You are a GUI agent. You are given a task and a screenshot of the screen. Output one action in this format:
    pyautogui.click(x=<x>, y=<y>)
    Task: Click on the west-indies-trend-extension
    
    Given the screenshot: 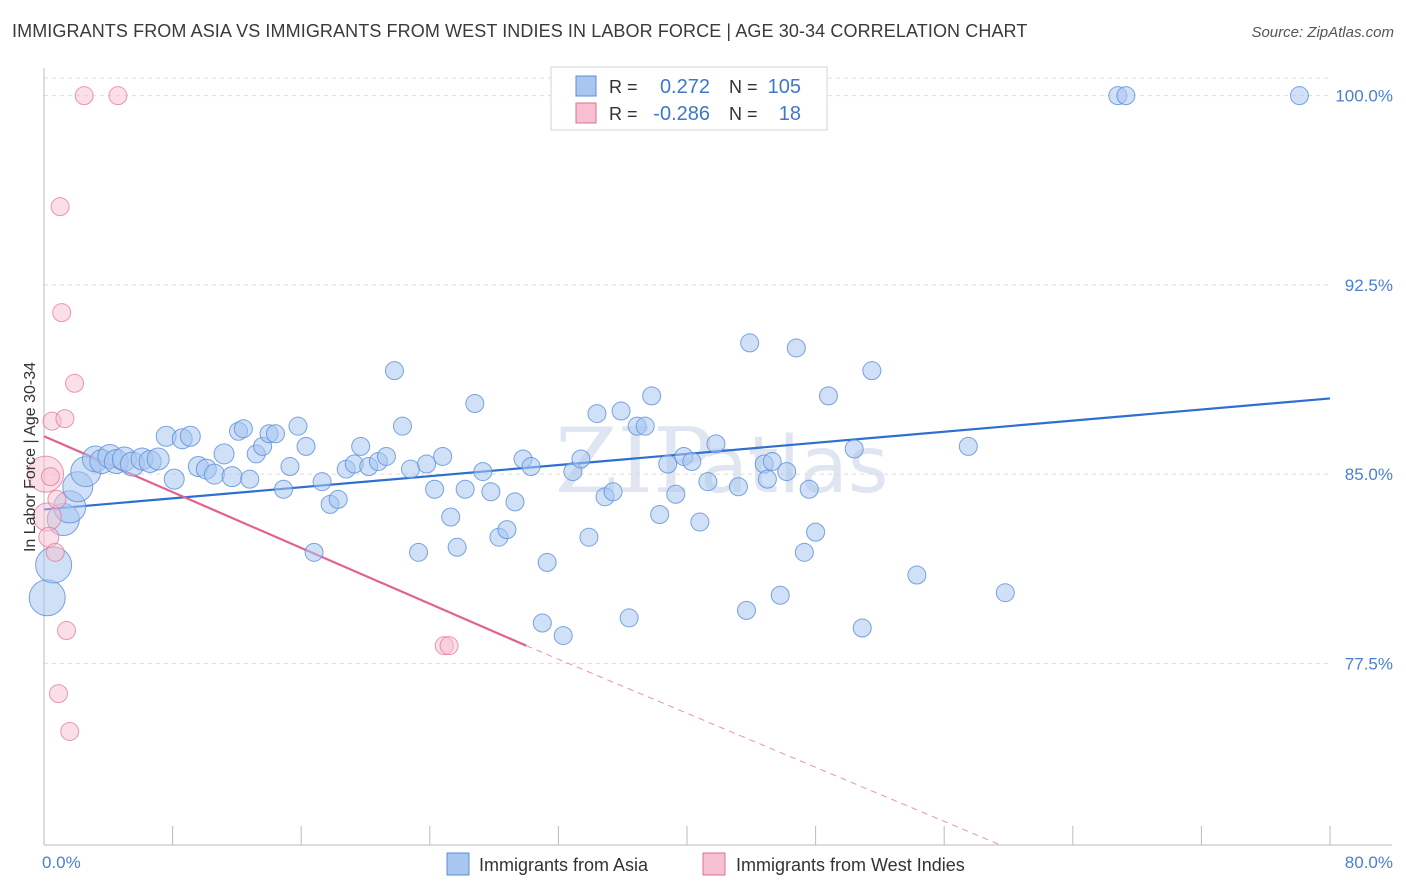 What is the action you would take?
    pyautogui.click(x=763, y=745)
    